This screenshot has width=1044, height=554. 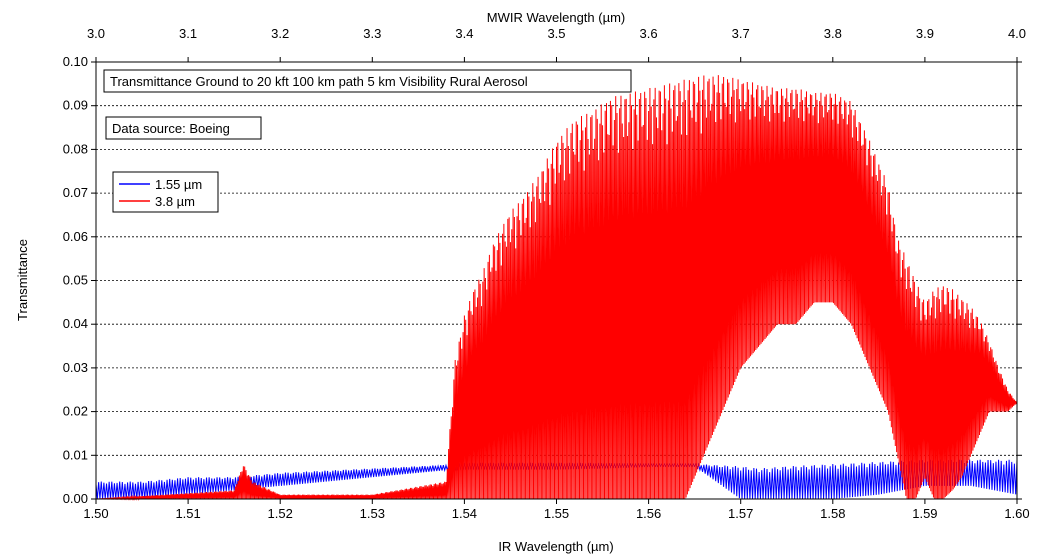 What do you see at coordinates (1017, 33) in the screenshot?
I see `x2-tick-label-4.0: 4.0` at bounding box center [1017, 33].